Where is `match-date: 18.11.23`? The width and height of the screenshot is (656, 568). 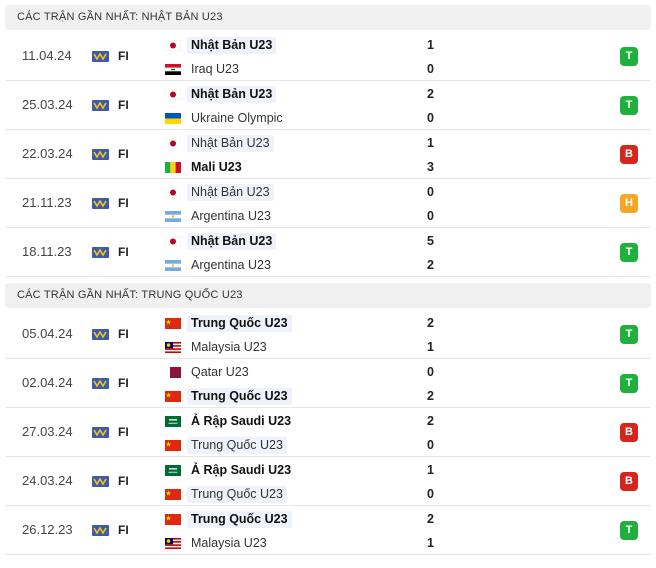 match-date: 18.11.23 is located at coordinates (47, 251).